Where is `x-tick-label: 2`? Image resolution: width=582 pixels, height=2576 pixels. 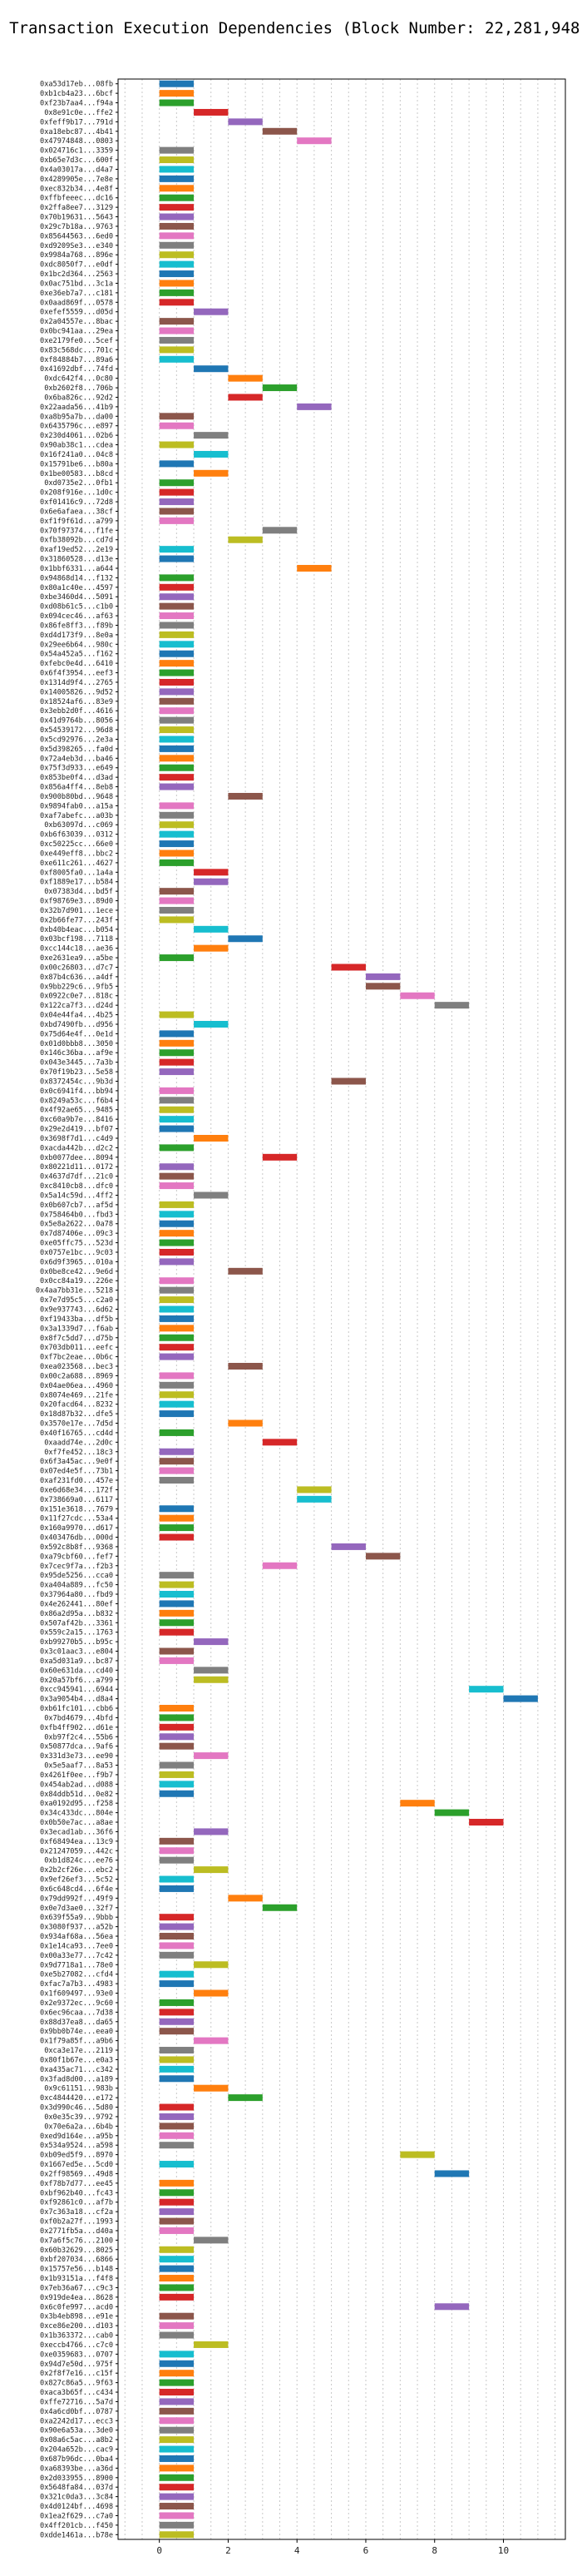 x-tick-label: 2 is located at coordinates (228, 2551).